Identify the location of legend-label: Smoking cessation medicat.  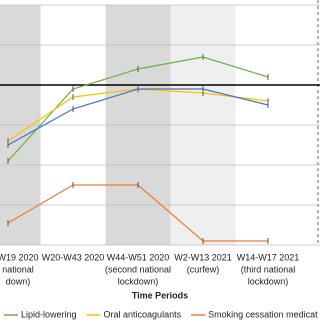
(263, 314).